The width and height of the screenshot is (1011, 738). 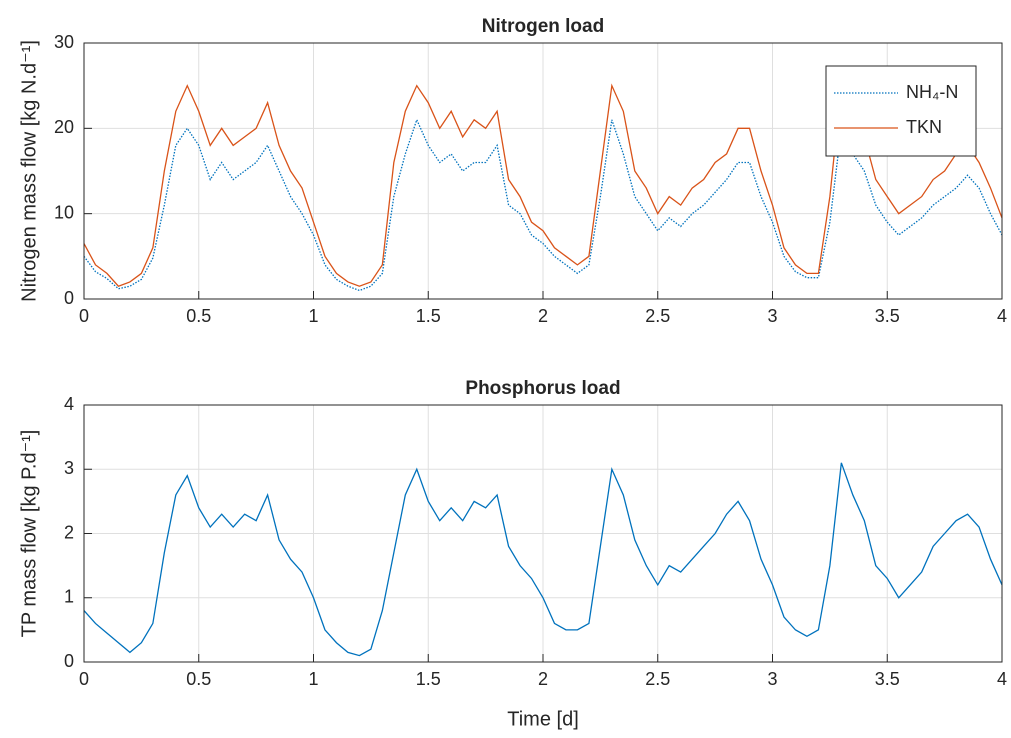 What do you see at coordinates (69, 597) in the screenshot?
I see `y-tick-label: 1` at bounding box center [69, 597].